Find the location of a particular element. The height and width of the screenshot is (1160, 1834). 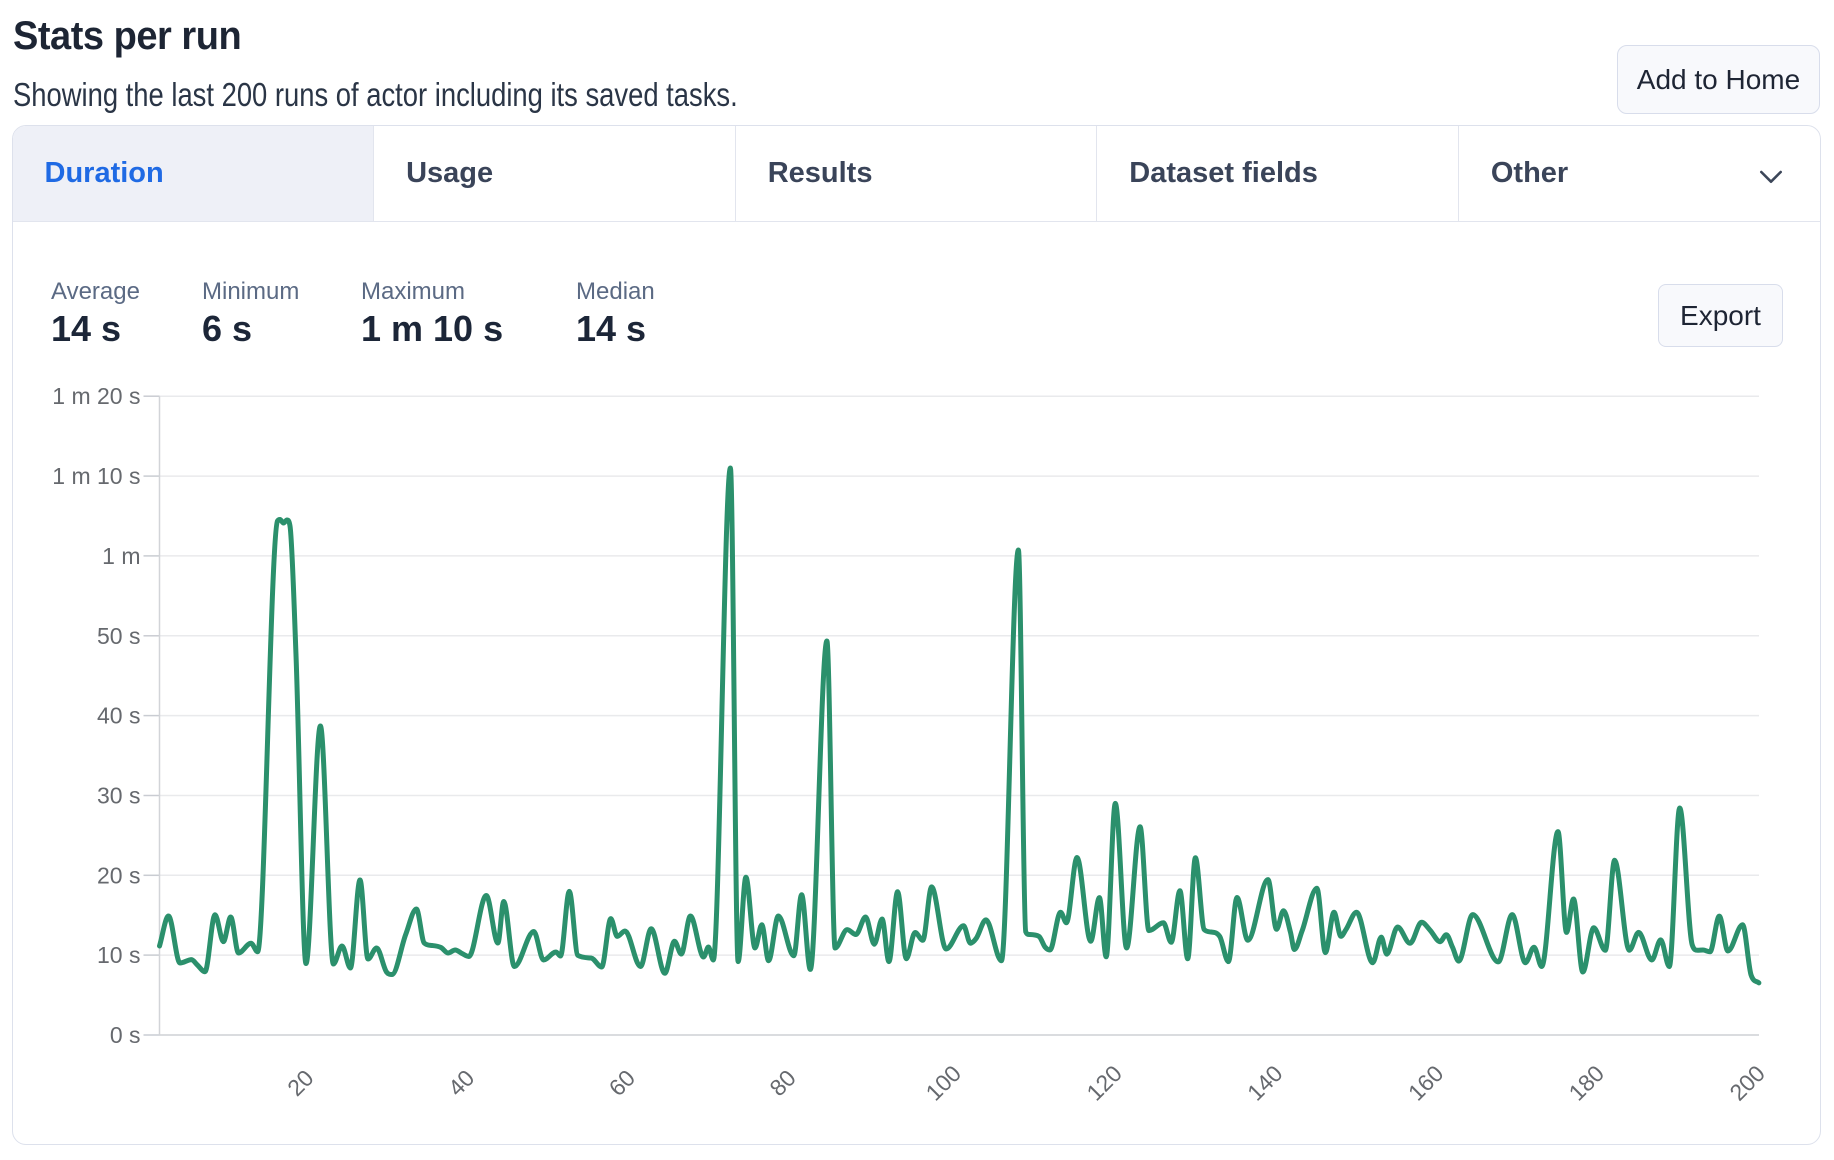

svg-text: 120 is located at coordinates (1104, 1083).